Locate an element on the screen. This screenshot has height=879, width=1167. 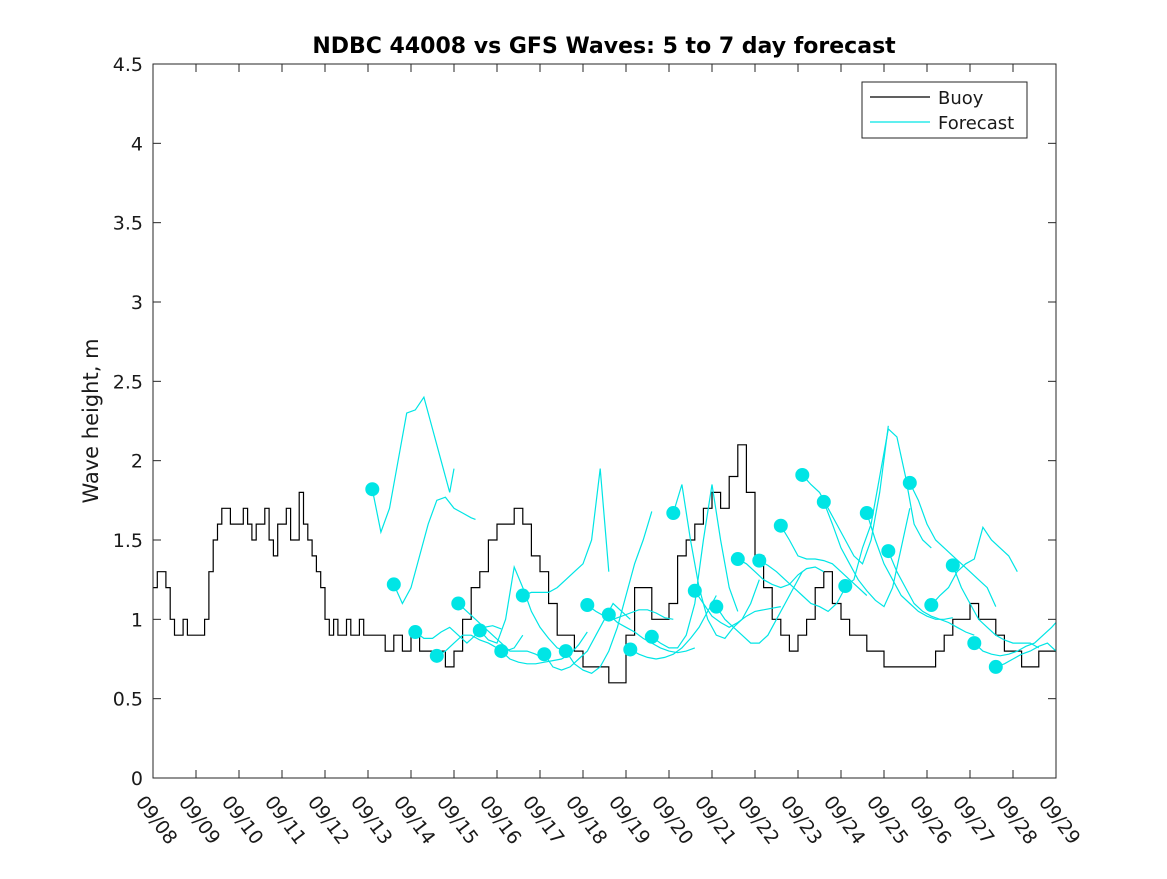
x-tick-label: 09/17 is located at coordinates (543, 820).